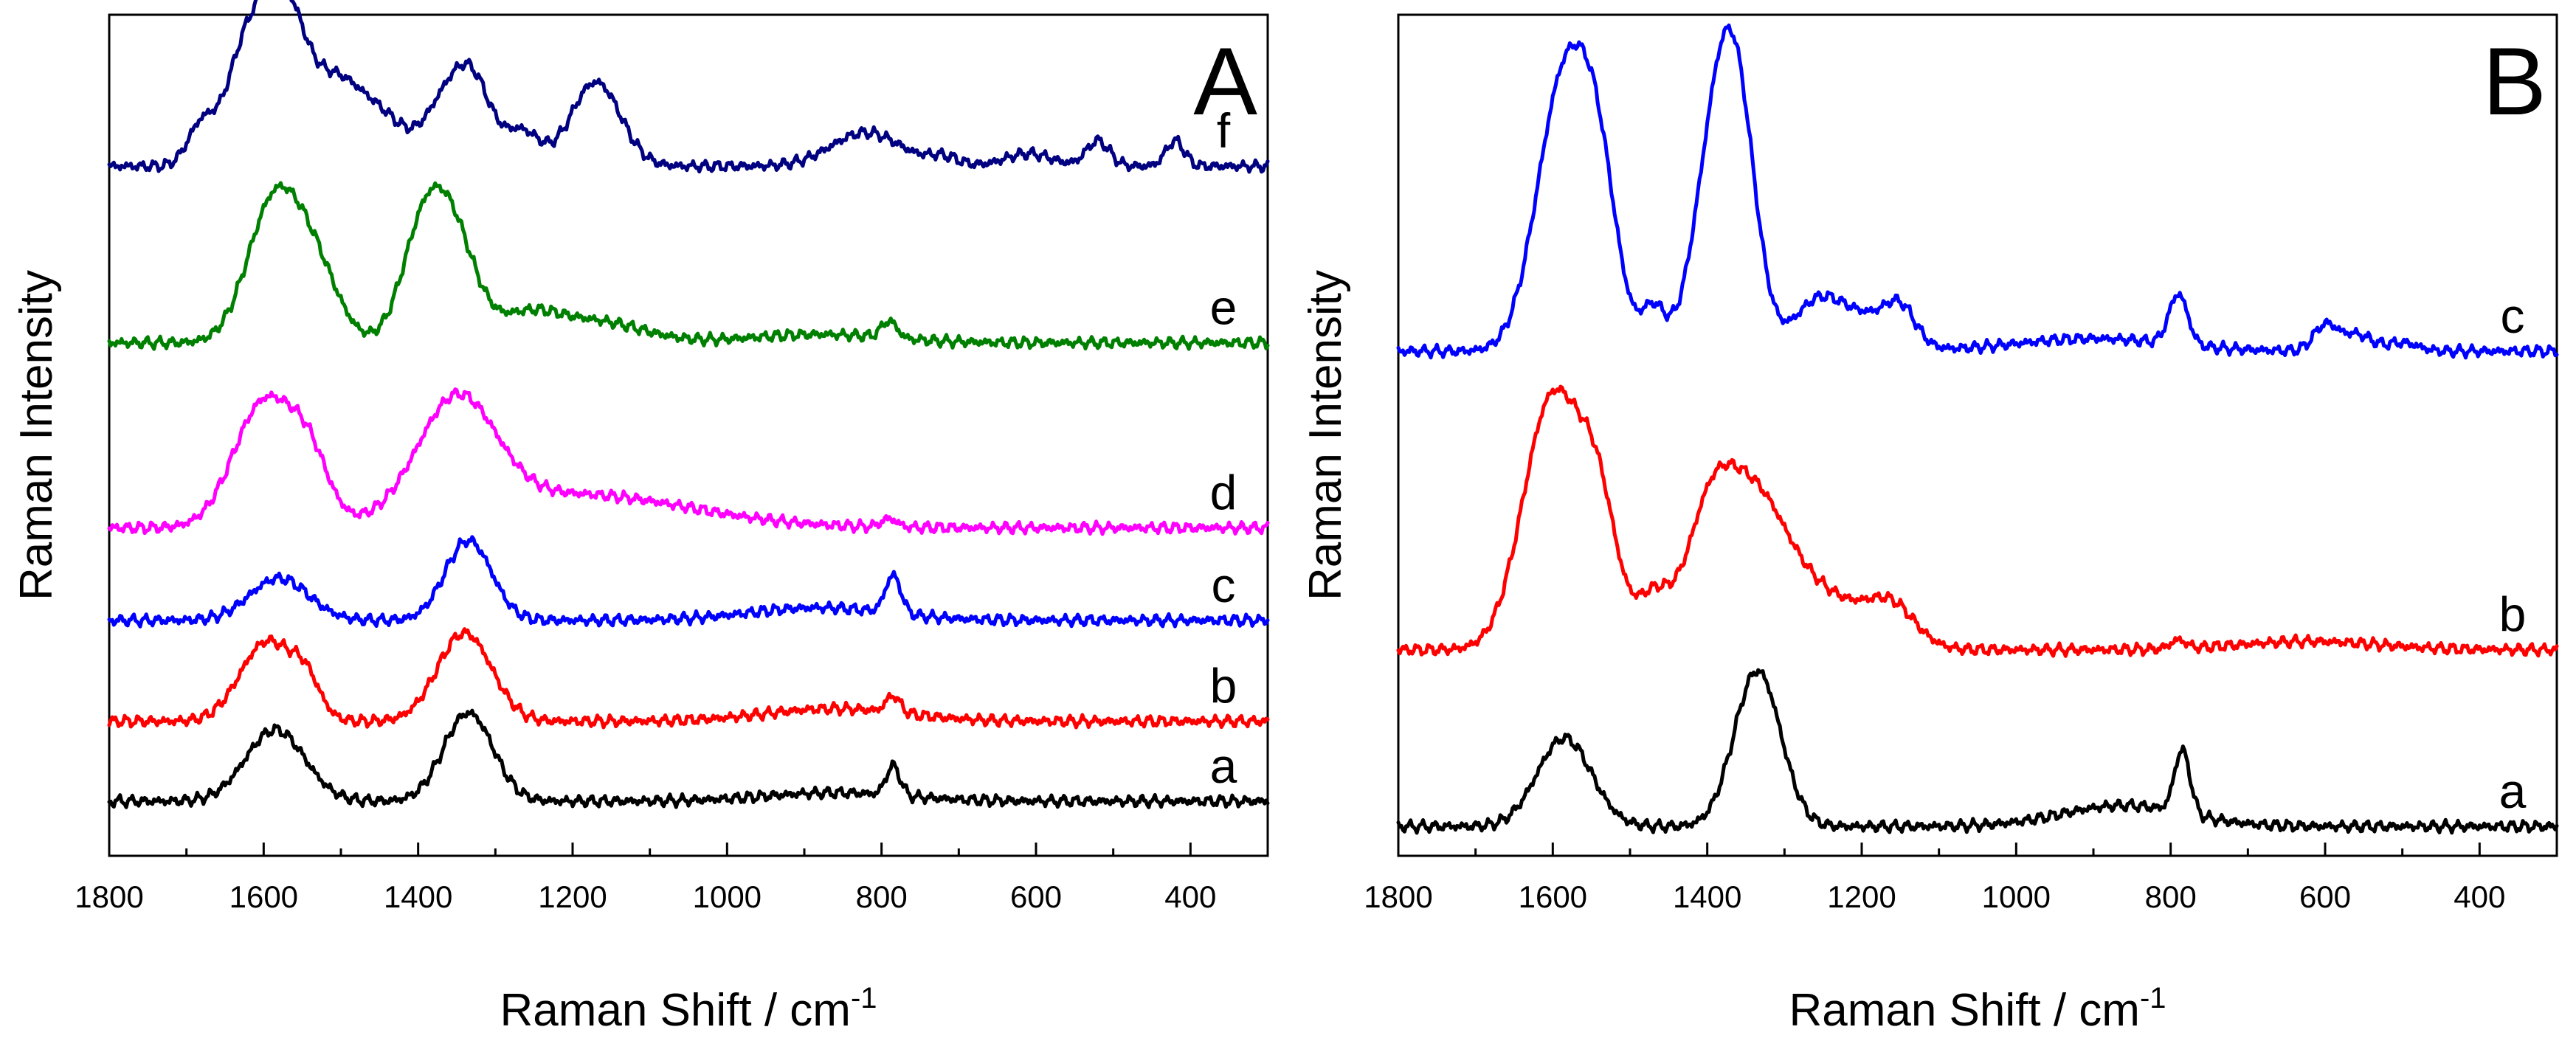  I want to click on panel-a-series-e-label: e, so click(1223, 307).